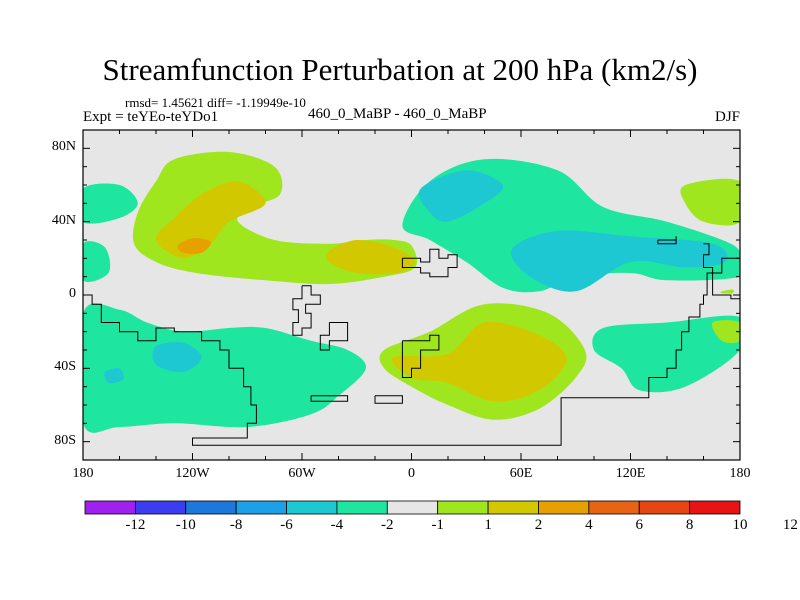  Describe the element at coordinates (630, 473) in the screenshot. I see `x-tick-label: 120E` at that location.